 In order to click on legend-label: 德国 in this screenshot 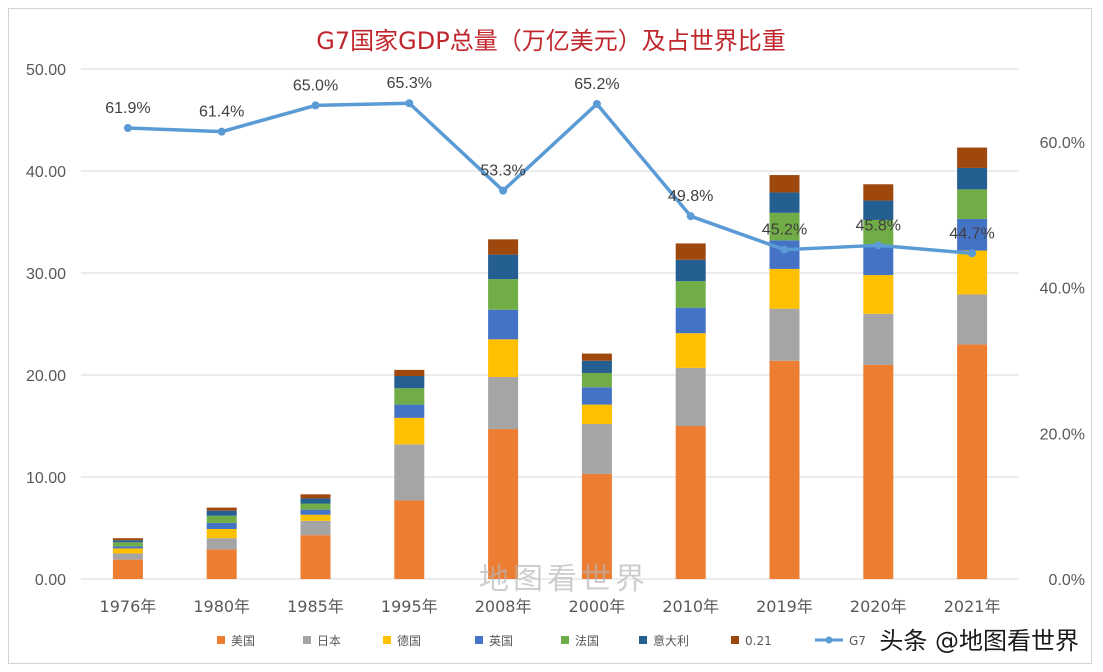, I will do `click(409, 640)`.